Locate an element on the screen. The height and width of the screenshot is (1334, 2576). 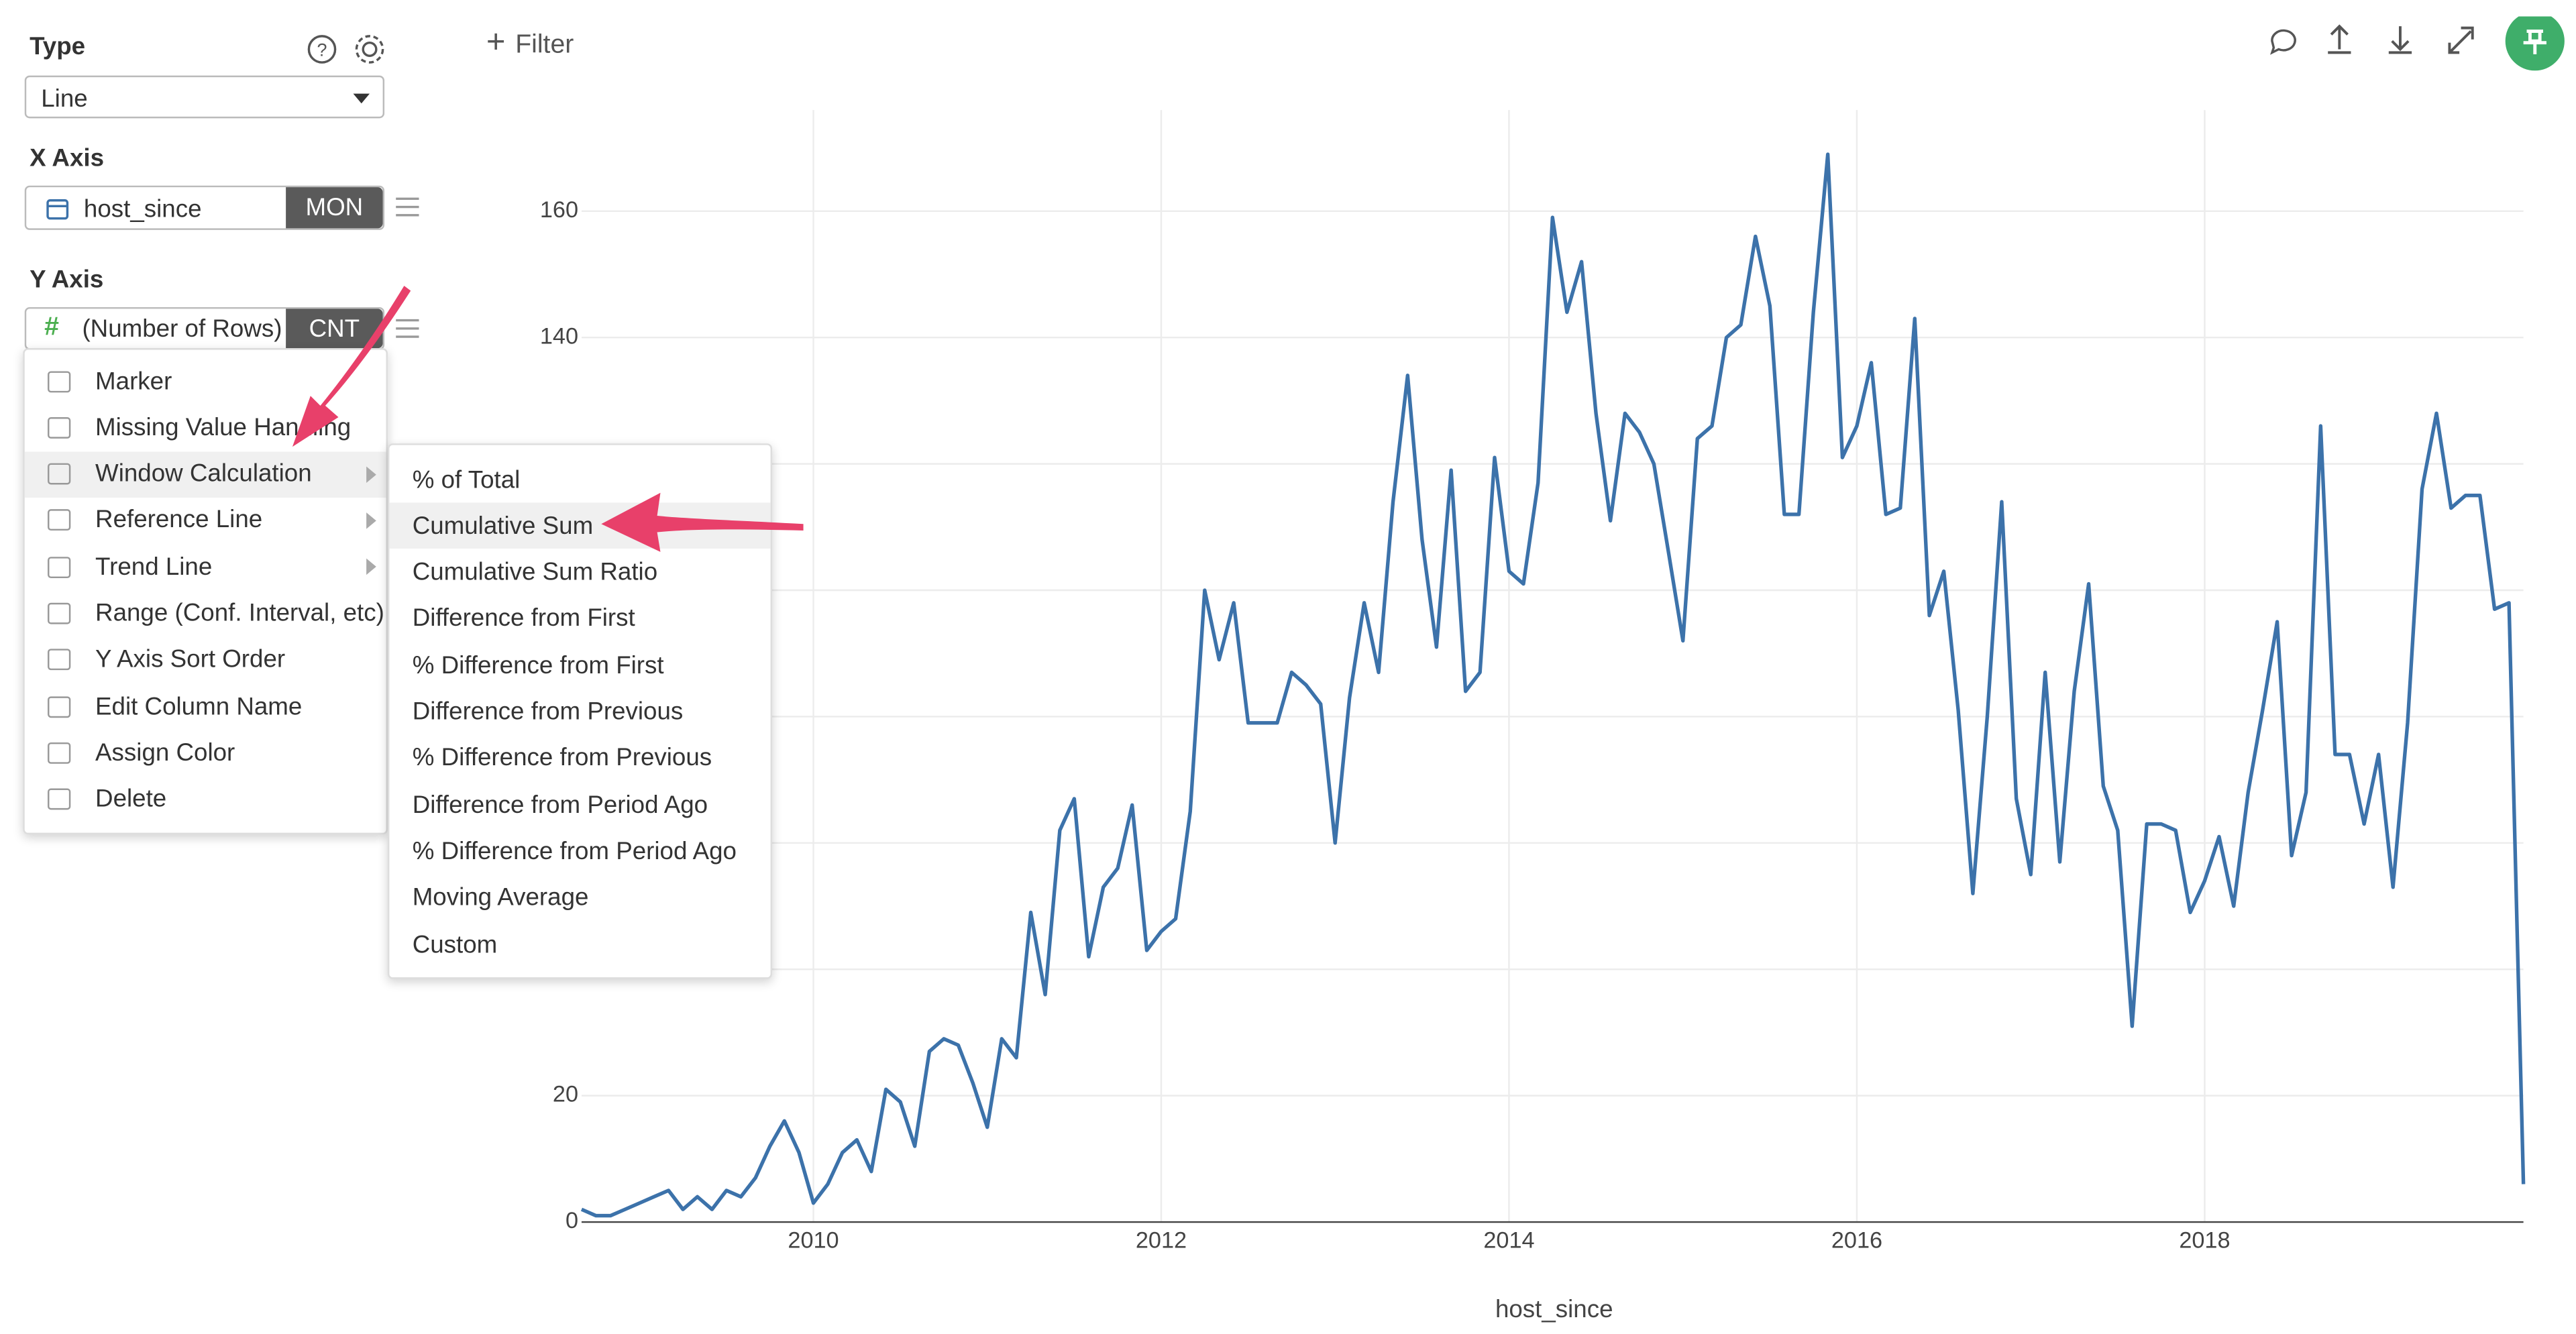
comment-icon is located at coordinates (2283, 42).